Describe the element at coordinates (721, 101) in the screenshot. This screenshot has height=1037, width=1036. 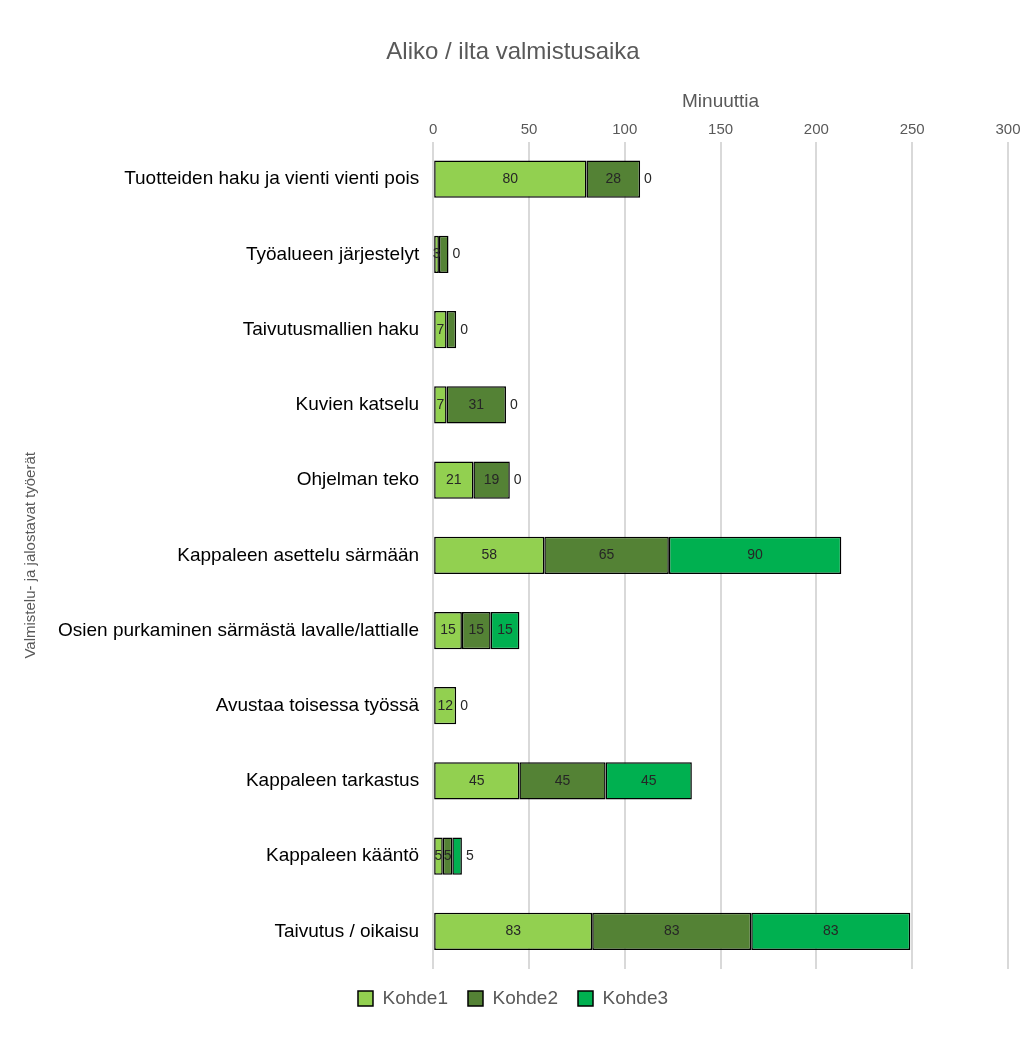
I see `x-axis-title: Minuuttia` at that location.